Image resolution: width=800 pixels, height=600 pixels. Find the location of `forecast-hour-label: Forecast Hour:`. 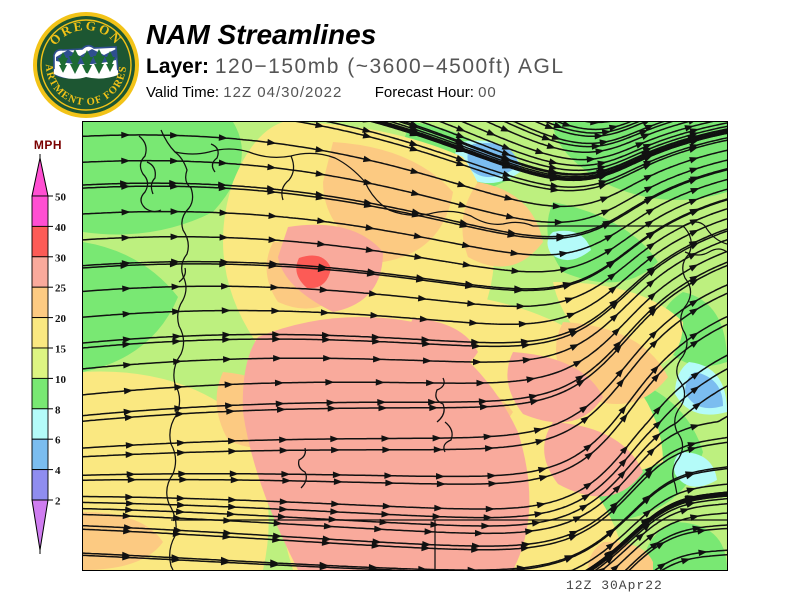

forecast-hour-label: Forecast Hour: is located at coordinates (424, 92).